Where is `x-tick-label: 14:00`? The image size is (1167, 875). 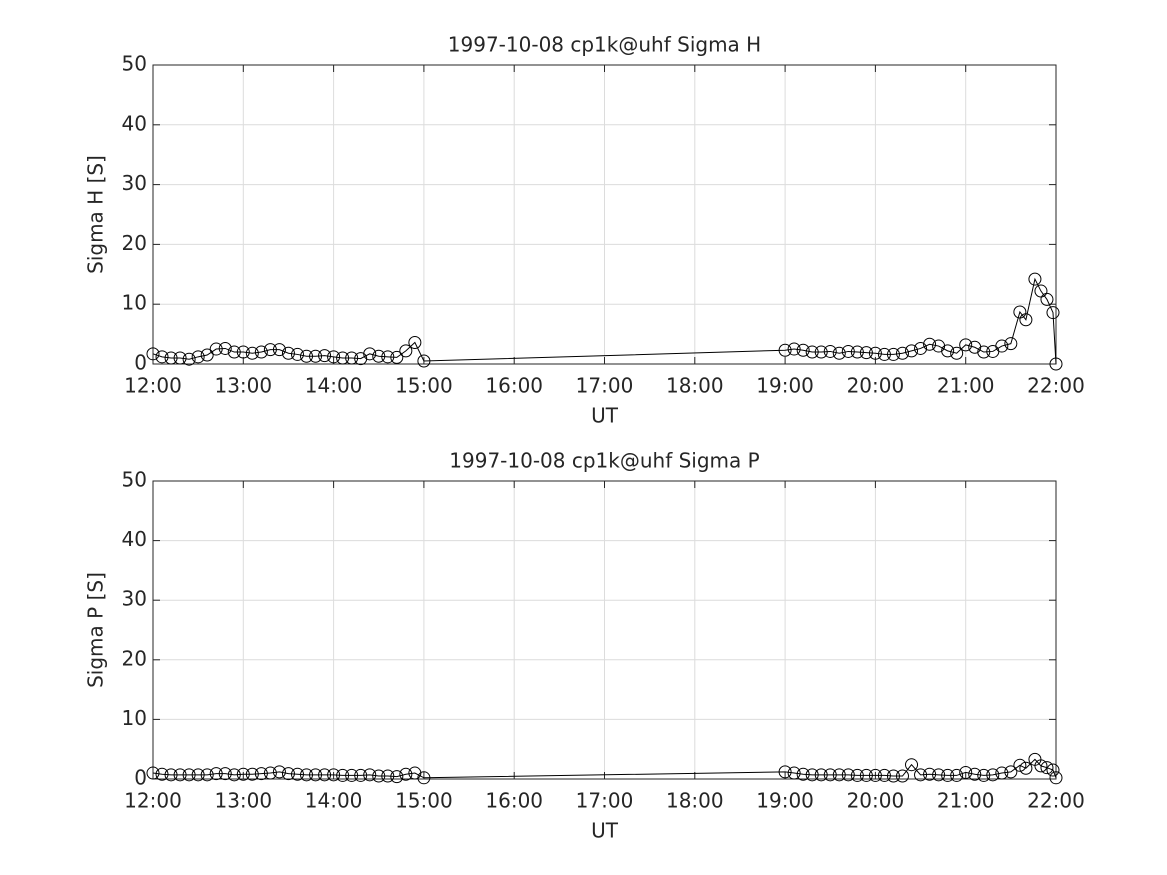 x-tick-label: 14:00 is located at coordinates (334, 386).